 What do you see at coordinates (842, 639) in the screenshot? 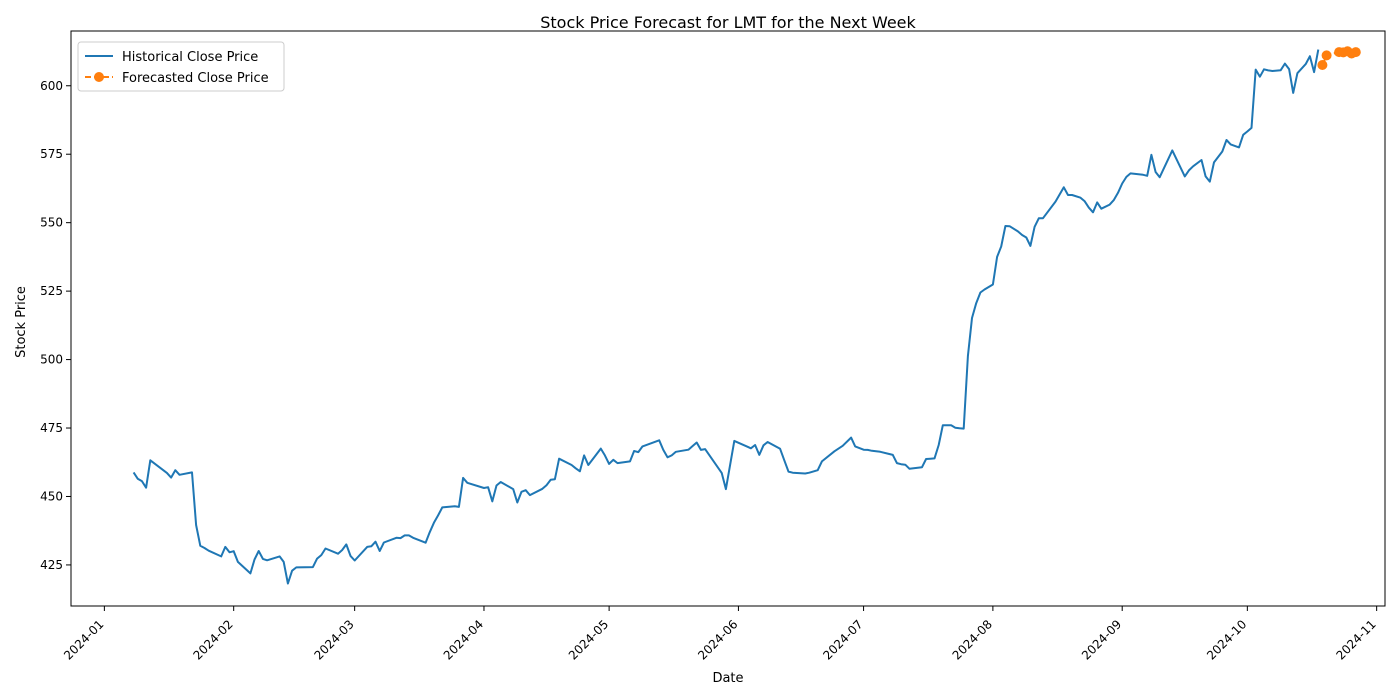
I see `x-tick-label: 2024-07` at bounding box center [842, 639].